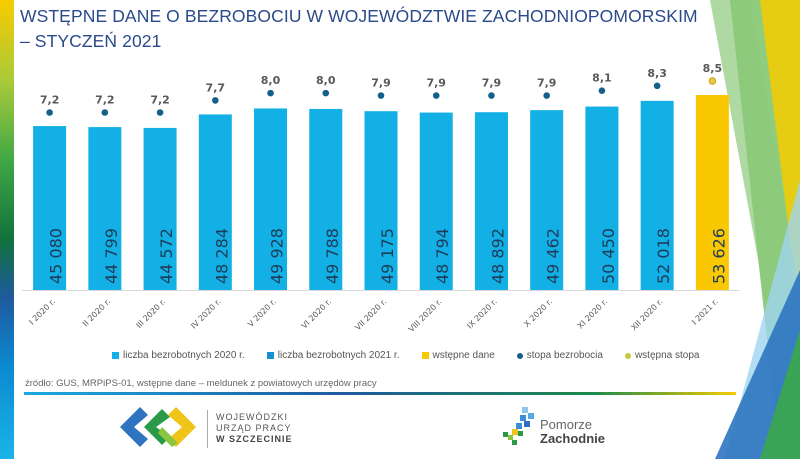 Image resolution: width=800 pixels, height=459 pixels. Describe the element at coordinates (184, 355) in the screenshot. I see `legend-label: liczba bezrobotnych 2020 r.` at that location.